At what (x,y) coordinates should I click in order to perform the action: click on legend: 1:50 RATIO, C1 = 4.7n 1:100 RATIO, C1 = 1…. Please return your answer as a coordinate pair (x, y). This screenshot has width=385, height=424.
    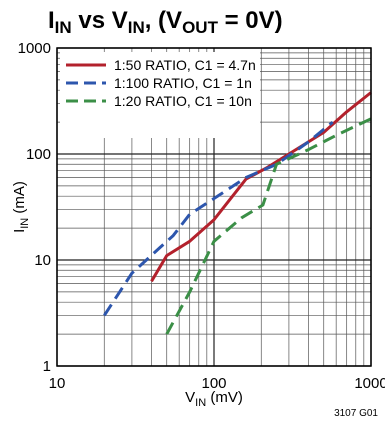
    Looking at the image, I should click on (160, 95).